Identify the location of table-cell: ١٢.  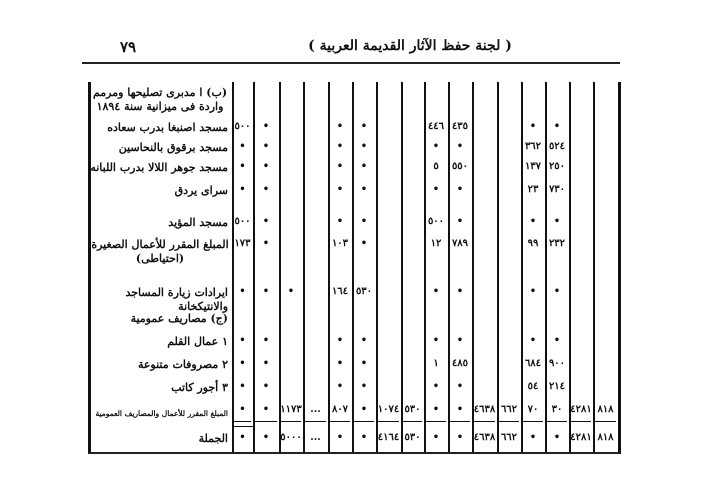
(436, 243).